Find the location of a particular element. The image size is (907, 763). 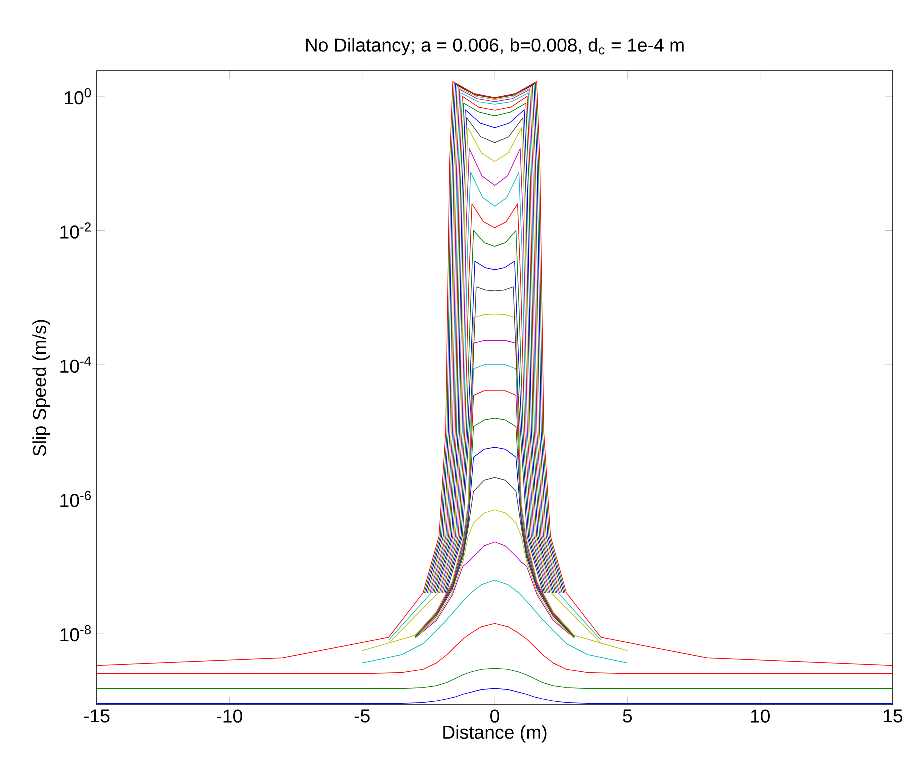

x-tick-label: -10 is located at coordinates (229, 716).